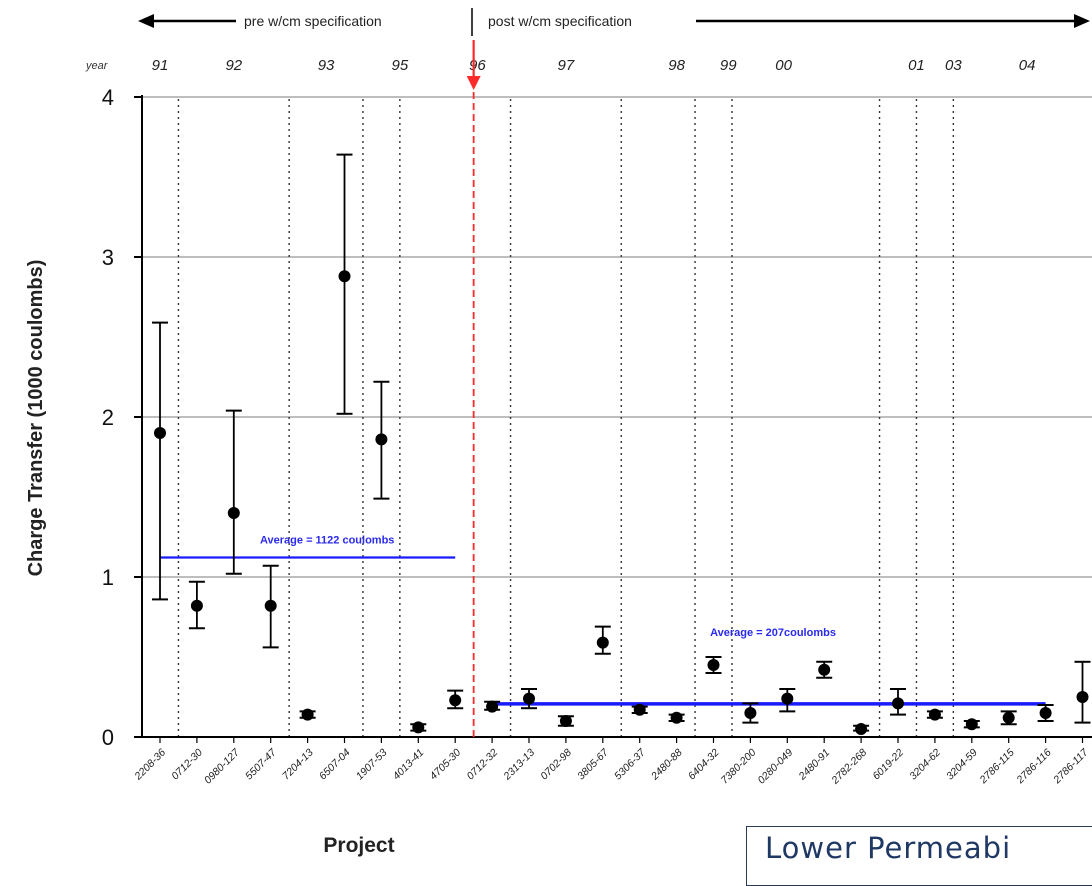 The height and width of the screenshot is (886, 1092). Describe the element at coordinates (335, 765) in the screenshot. I see `x-tick-label: 6507-04` at that location.